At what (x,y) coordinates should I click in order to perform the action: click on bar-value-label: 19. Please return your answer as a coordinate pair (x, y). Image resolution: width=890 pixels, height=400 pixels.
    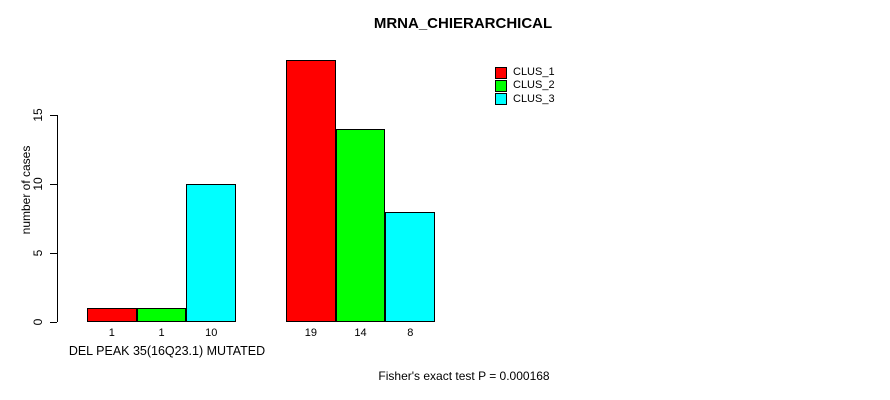
    Looking at the image, I should click on (310, 333).